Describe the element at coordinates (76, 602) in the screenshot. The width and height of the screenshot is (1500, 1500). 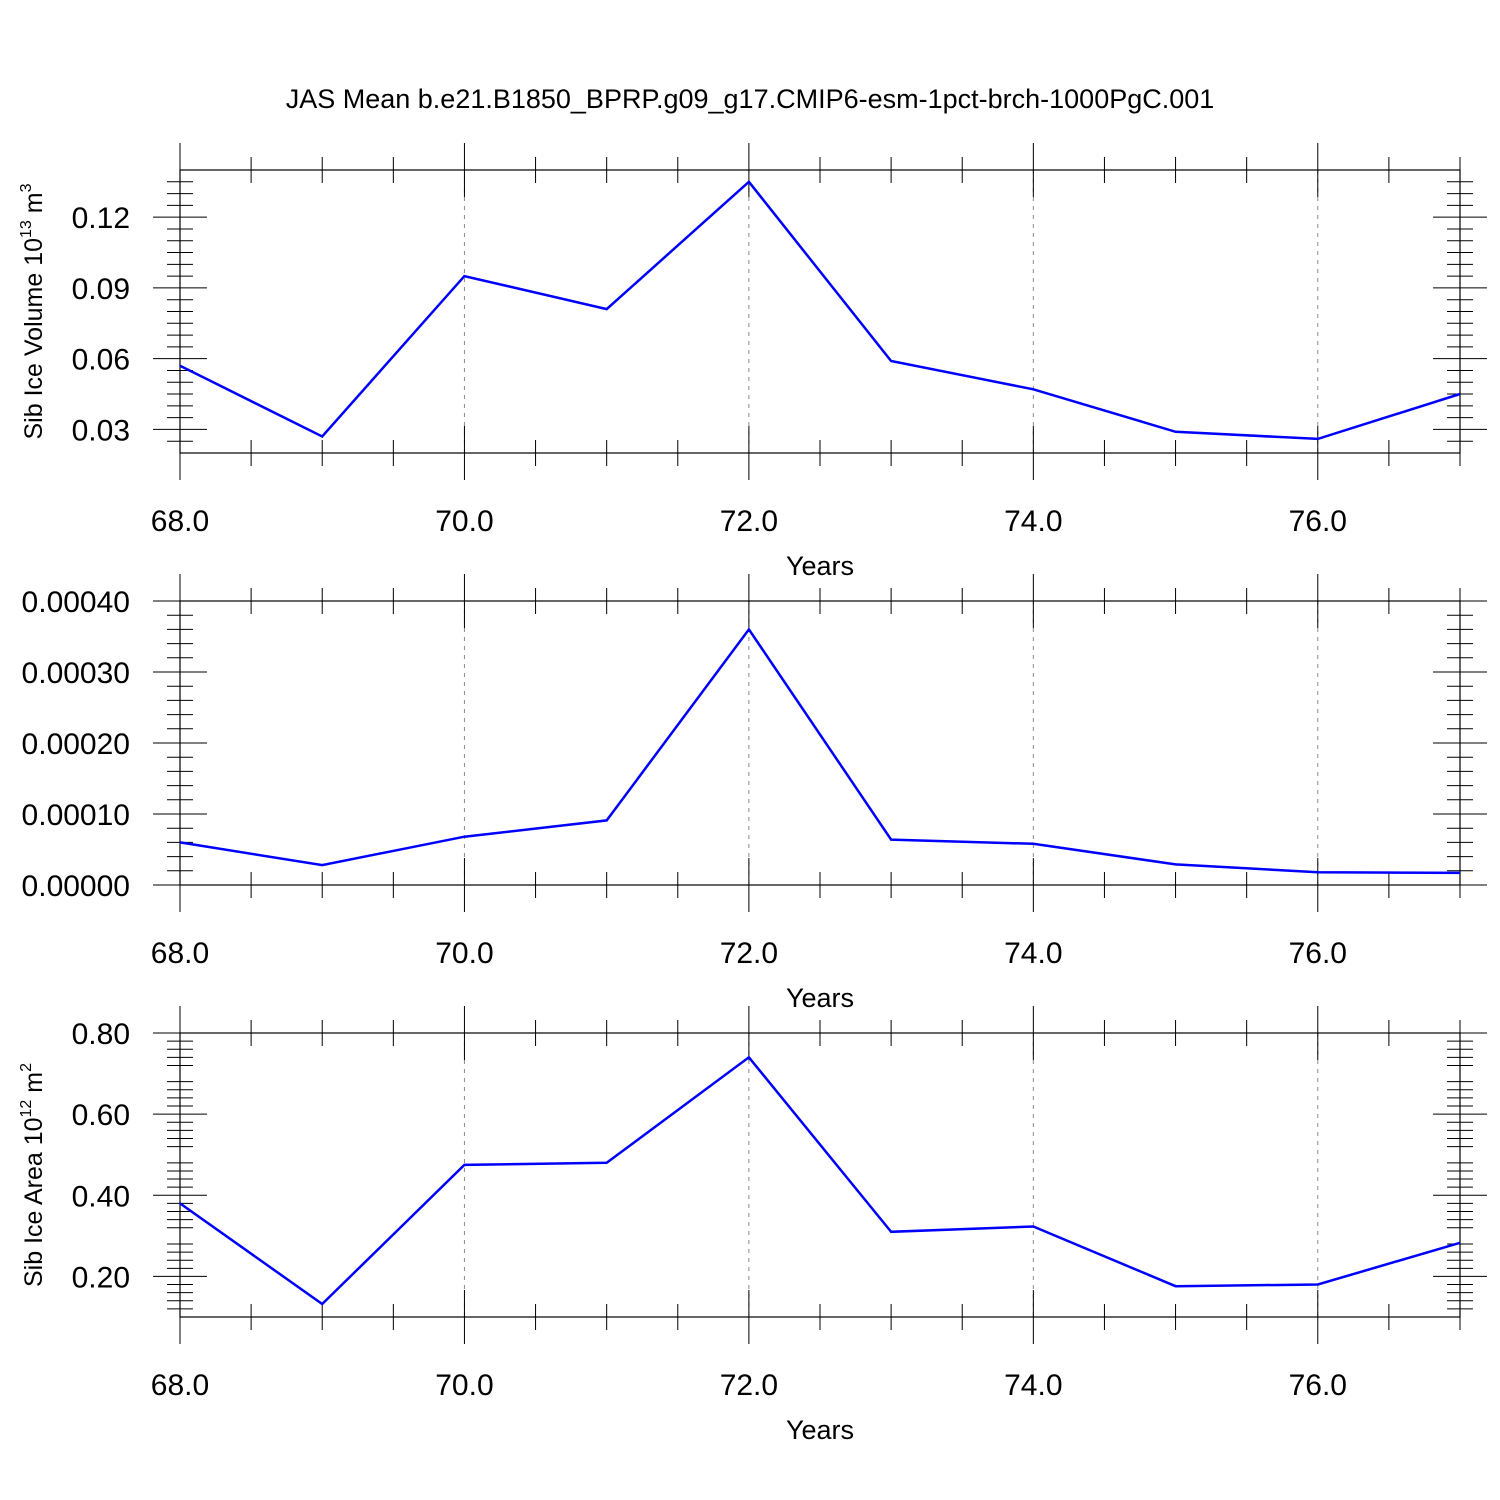
I see `y-tick-label: 0.00040` at that location.